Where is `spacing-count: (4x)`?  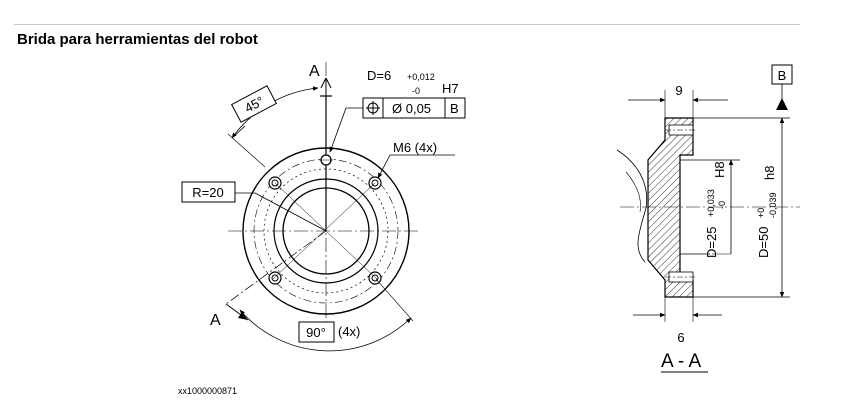 spacing-count: (4x) is located at coordinates (349, 331).